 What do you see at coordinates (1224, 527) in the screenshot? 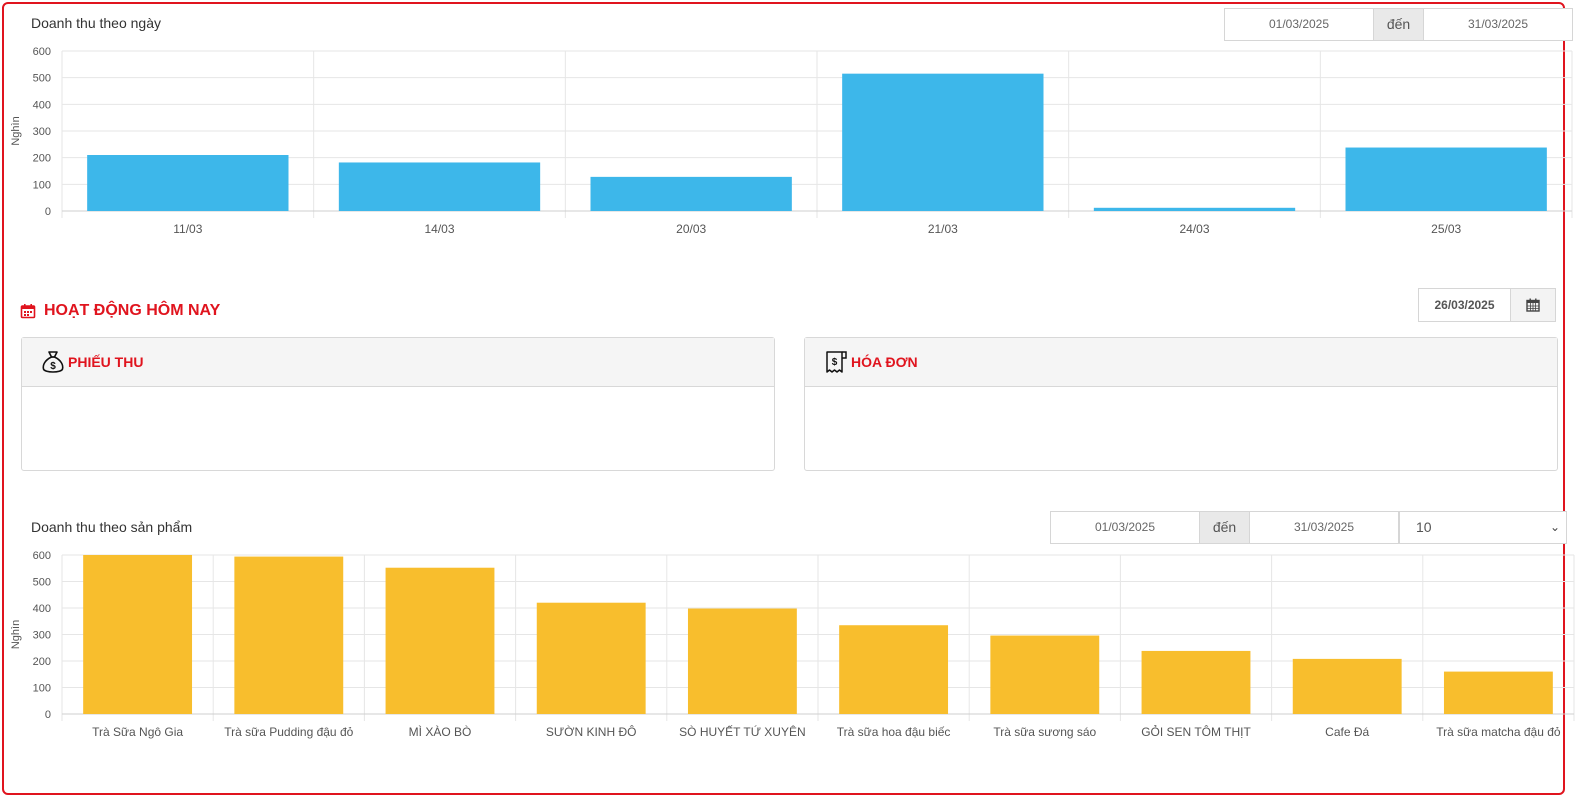
I see `product-date-separator: đến` at bounding box center [1224, 527].